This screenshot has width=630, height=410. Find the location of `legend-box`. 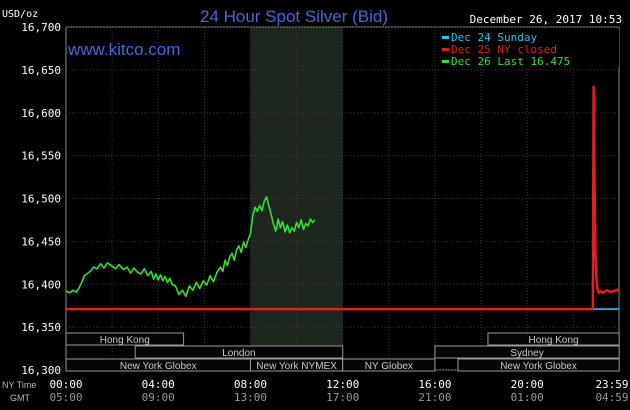

legend-box is located at coordinates (528, 48).